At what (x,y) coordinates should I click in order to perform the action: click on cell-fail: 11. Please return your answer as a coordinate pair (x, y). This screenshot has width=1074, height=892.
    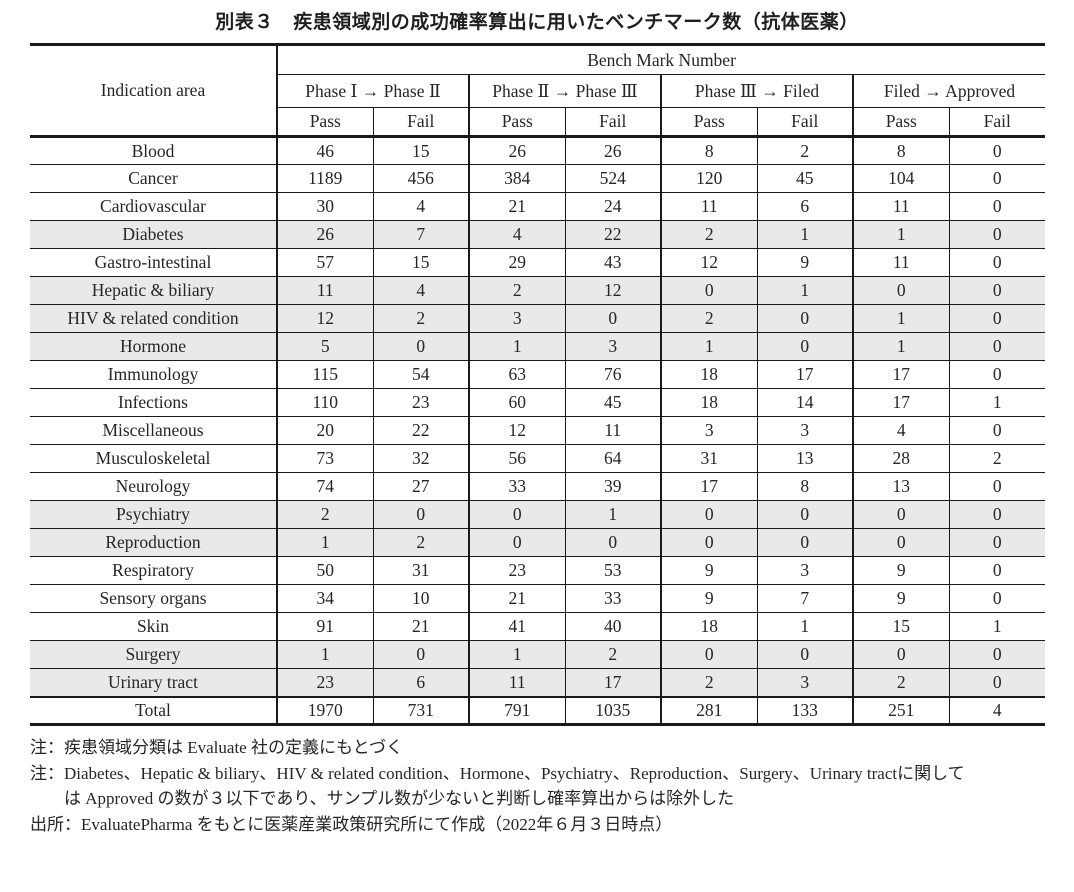
    Looking at the image, I should click on (612, 430).